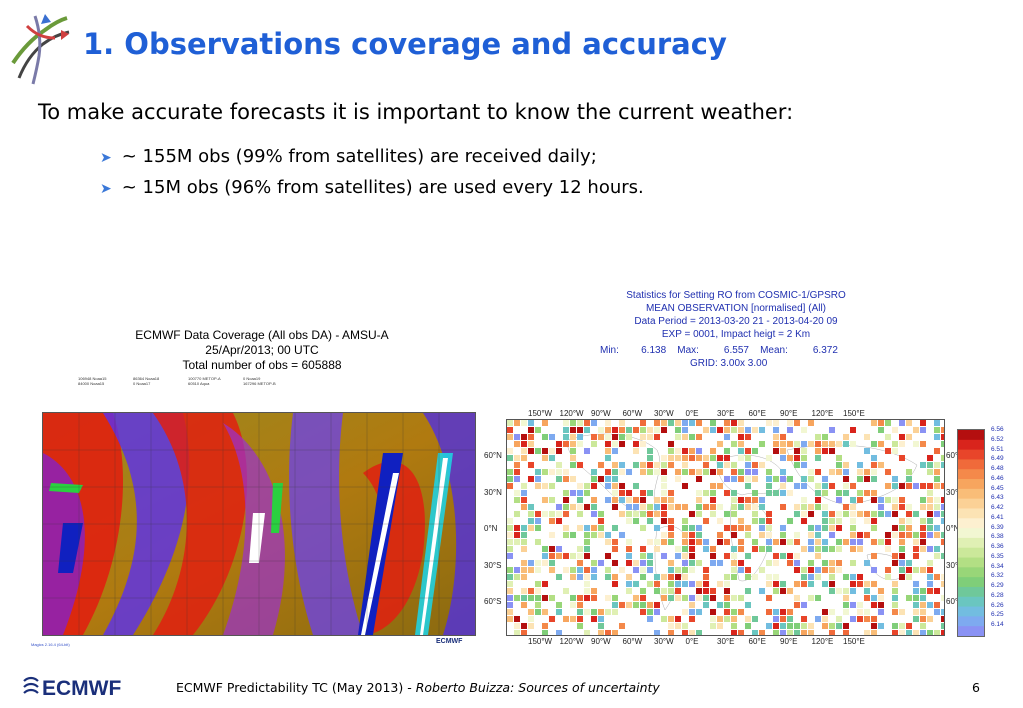 This screenshot has height=708, width=1023. What do you see at coordinates (997, 468) in the screenshot?
I see `colorbar-label: 6.48` at bounding box center [997, 468].